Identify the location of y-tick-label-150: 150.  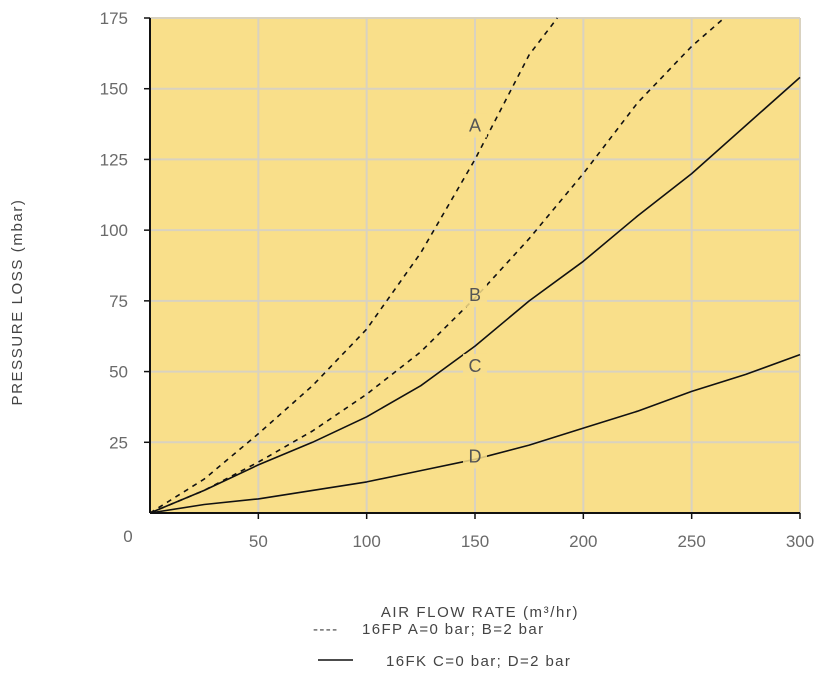
(114, 89).